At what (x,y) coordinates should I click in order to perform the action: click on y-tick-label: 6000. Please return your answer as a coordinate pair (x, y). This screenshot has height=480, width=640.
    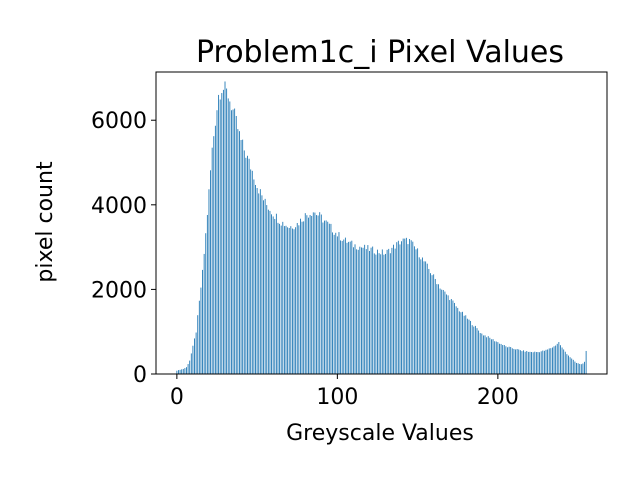
    Looking at the image, I should click on (119, 121).